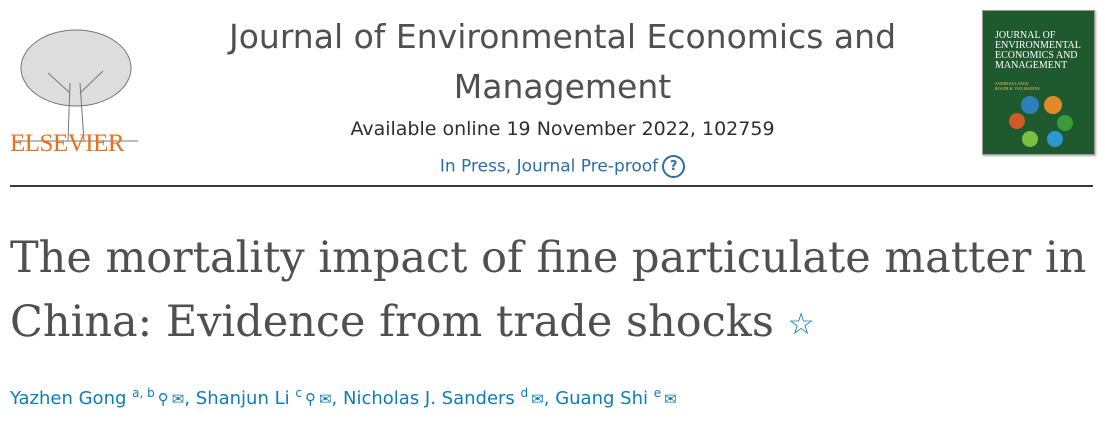  Describe the element at coordinates (143, 393) in the screenshot. I see `affiliation: a, b` at that location.